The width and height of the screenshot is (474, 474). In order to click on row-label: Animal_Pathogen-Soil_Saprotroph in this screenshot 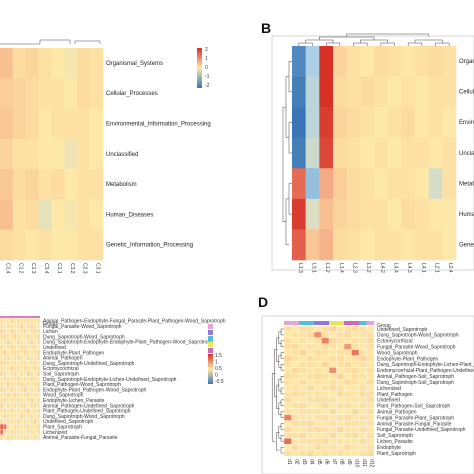, I will do `click(415, 377)`.